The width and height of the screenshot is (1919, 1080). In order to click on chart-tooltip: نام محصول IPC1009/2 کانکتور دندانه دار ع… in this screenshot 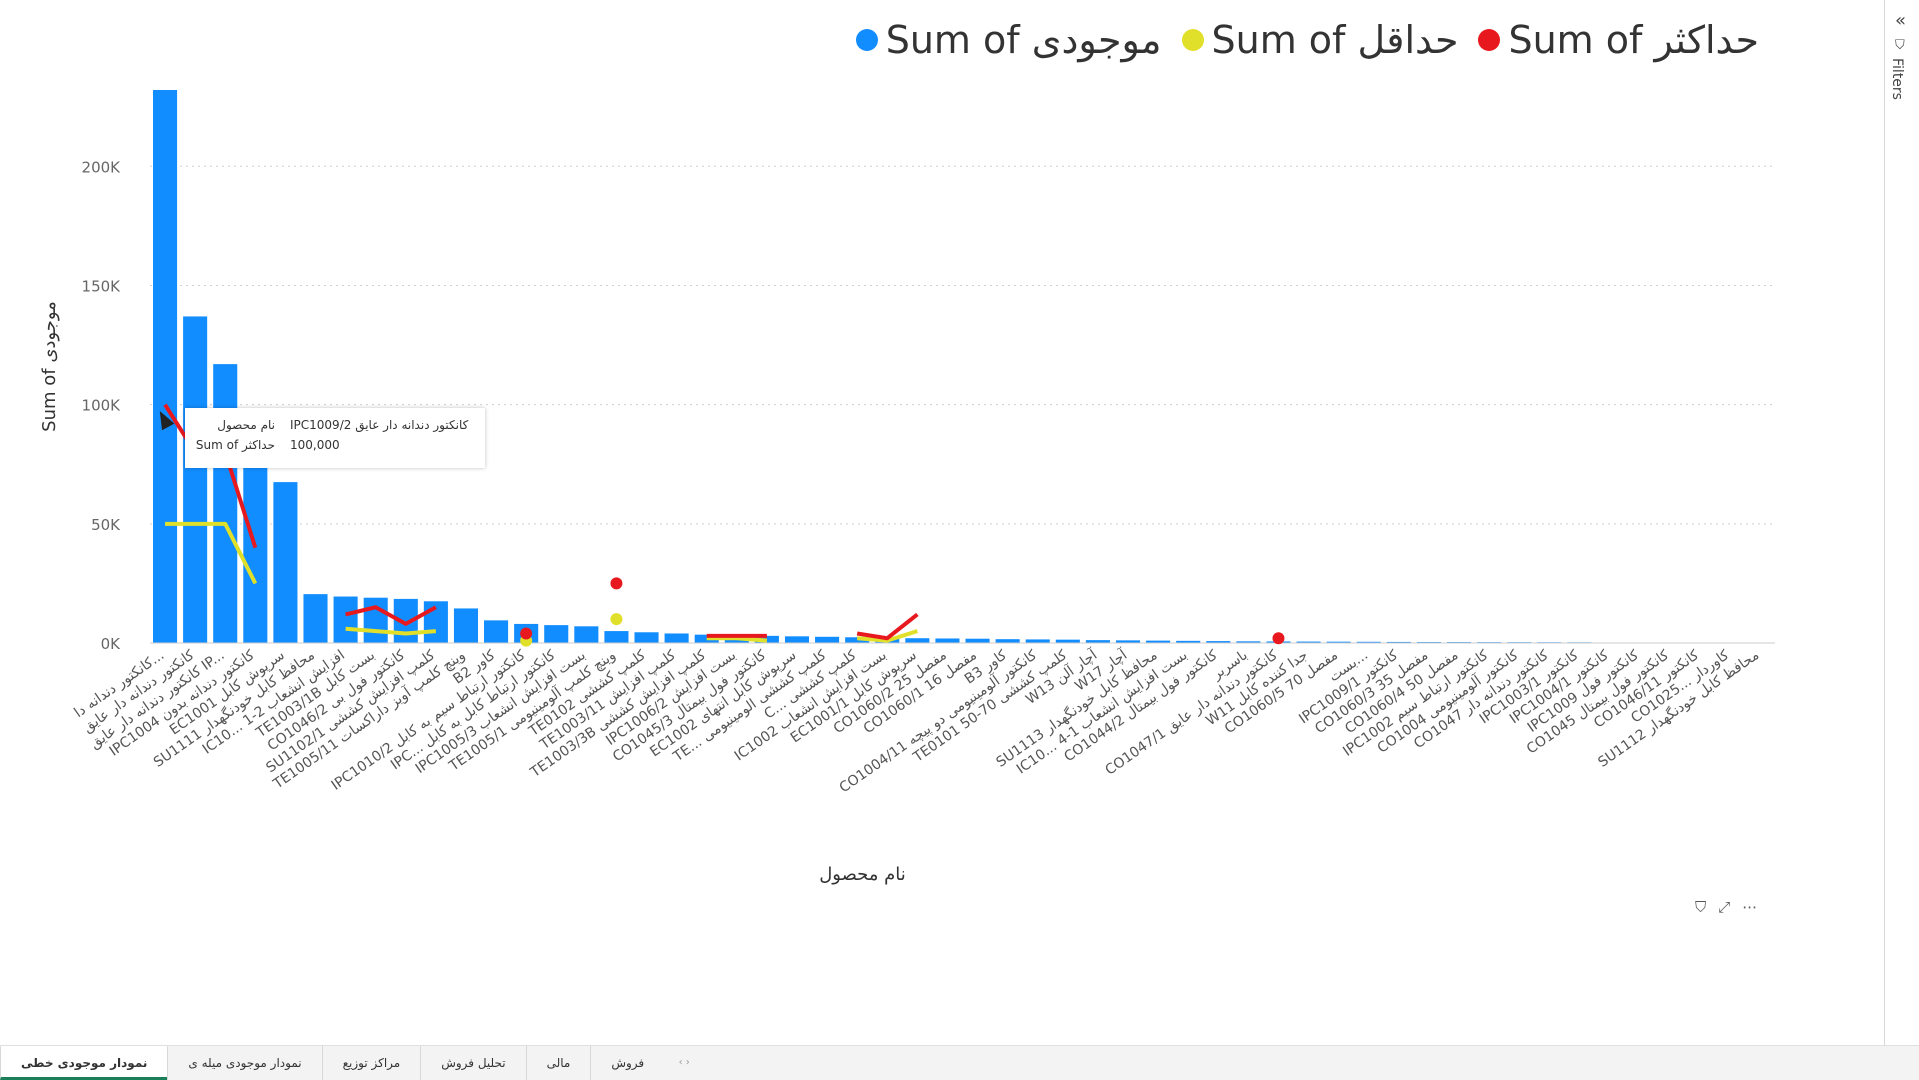, I will do `click(335, 438)`.